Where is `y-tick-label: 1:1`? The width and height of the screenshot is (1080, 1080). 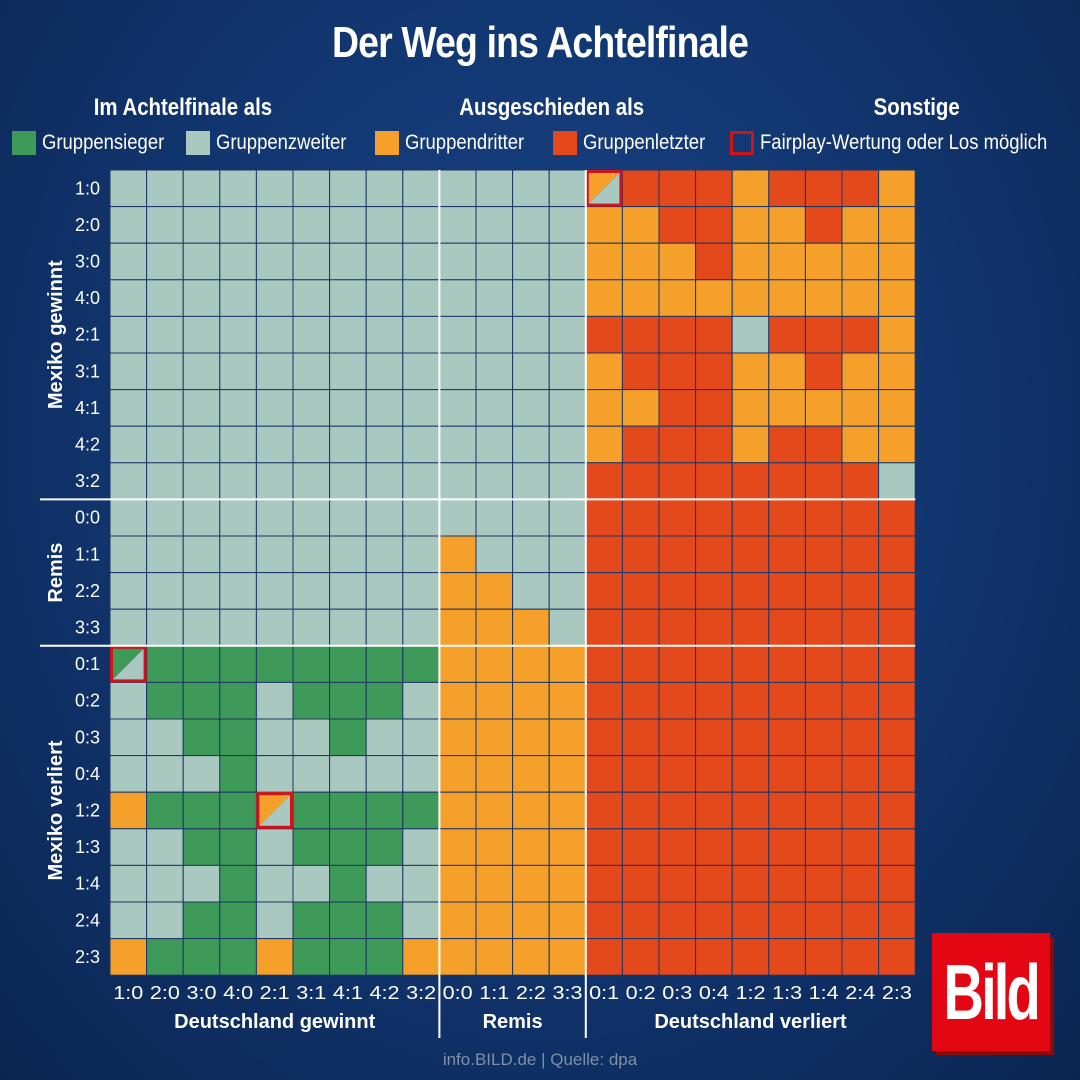 y-tick-label: 1:1 is located at coordinates (87, 554).